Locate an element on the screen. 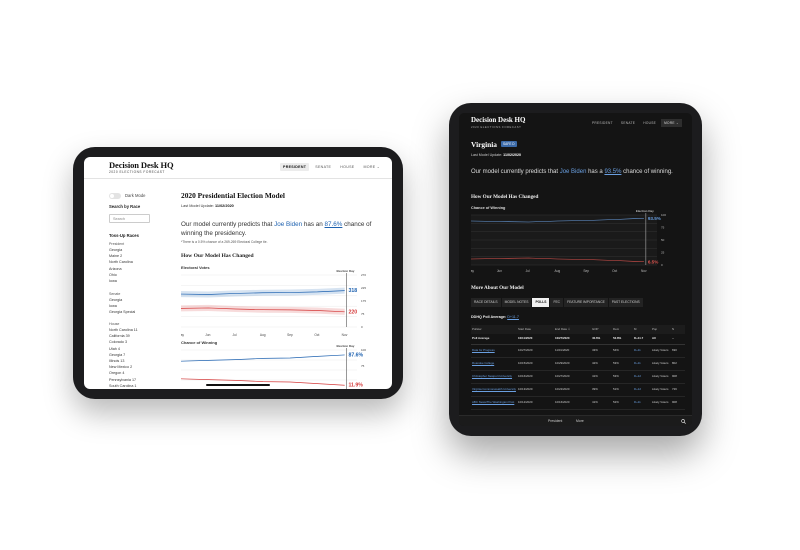 The image size is (800, 550). pollster-link: Christopher Newport University is located at coordinates (494, 377).